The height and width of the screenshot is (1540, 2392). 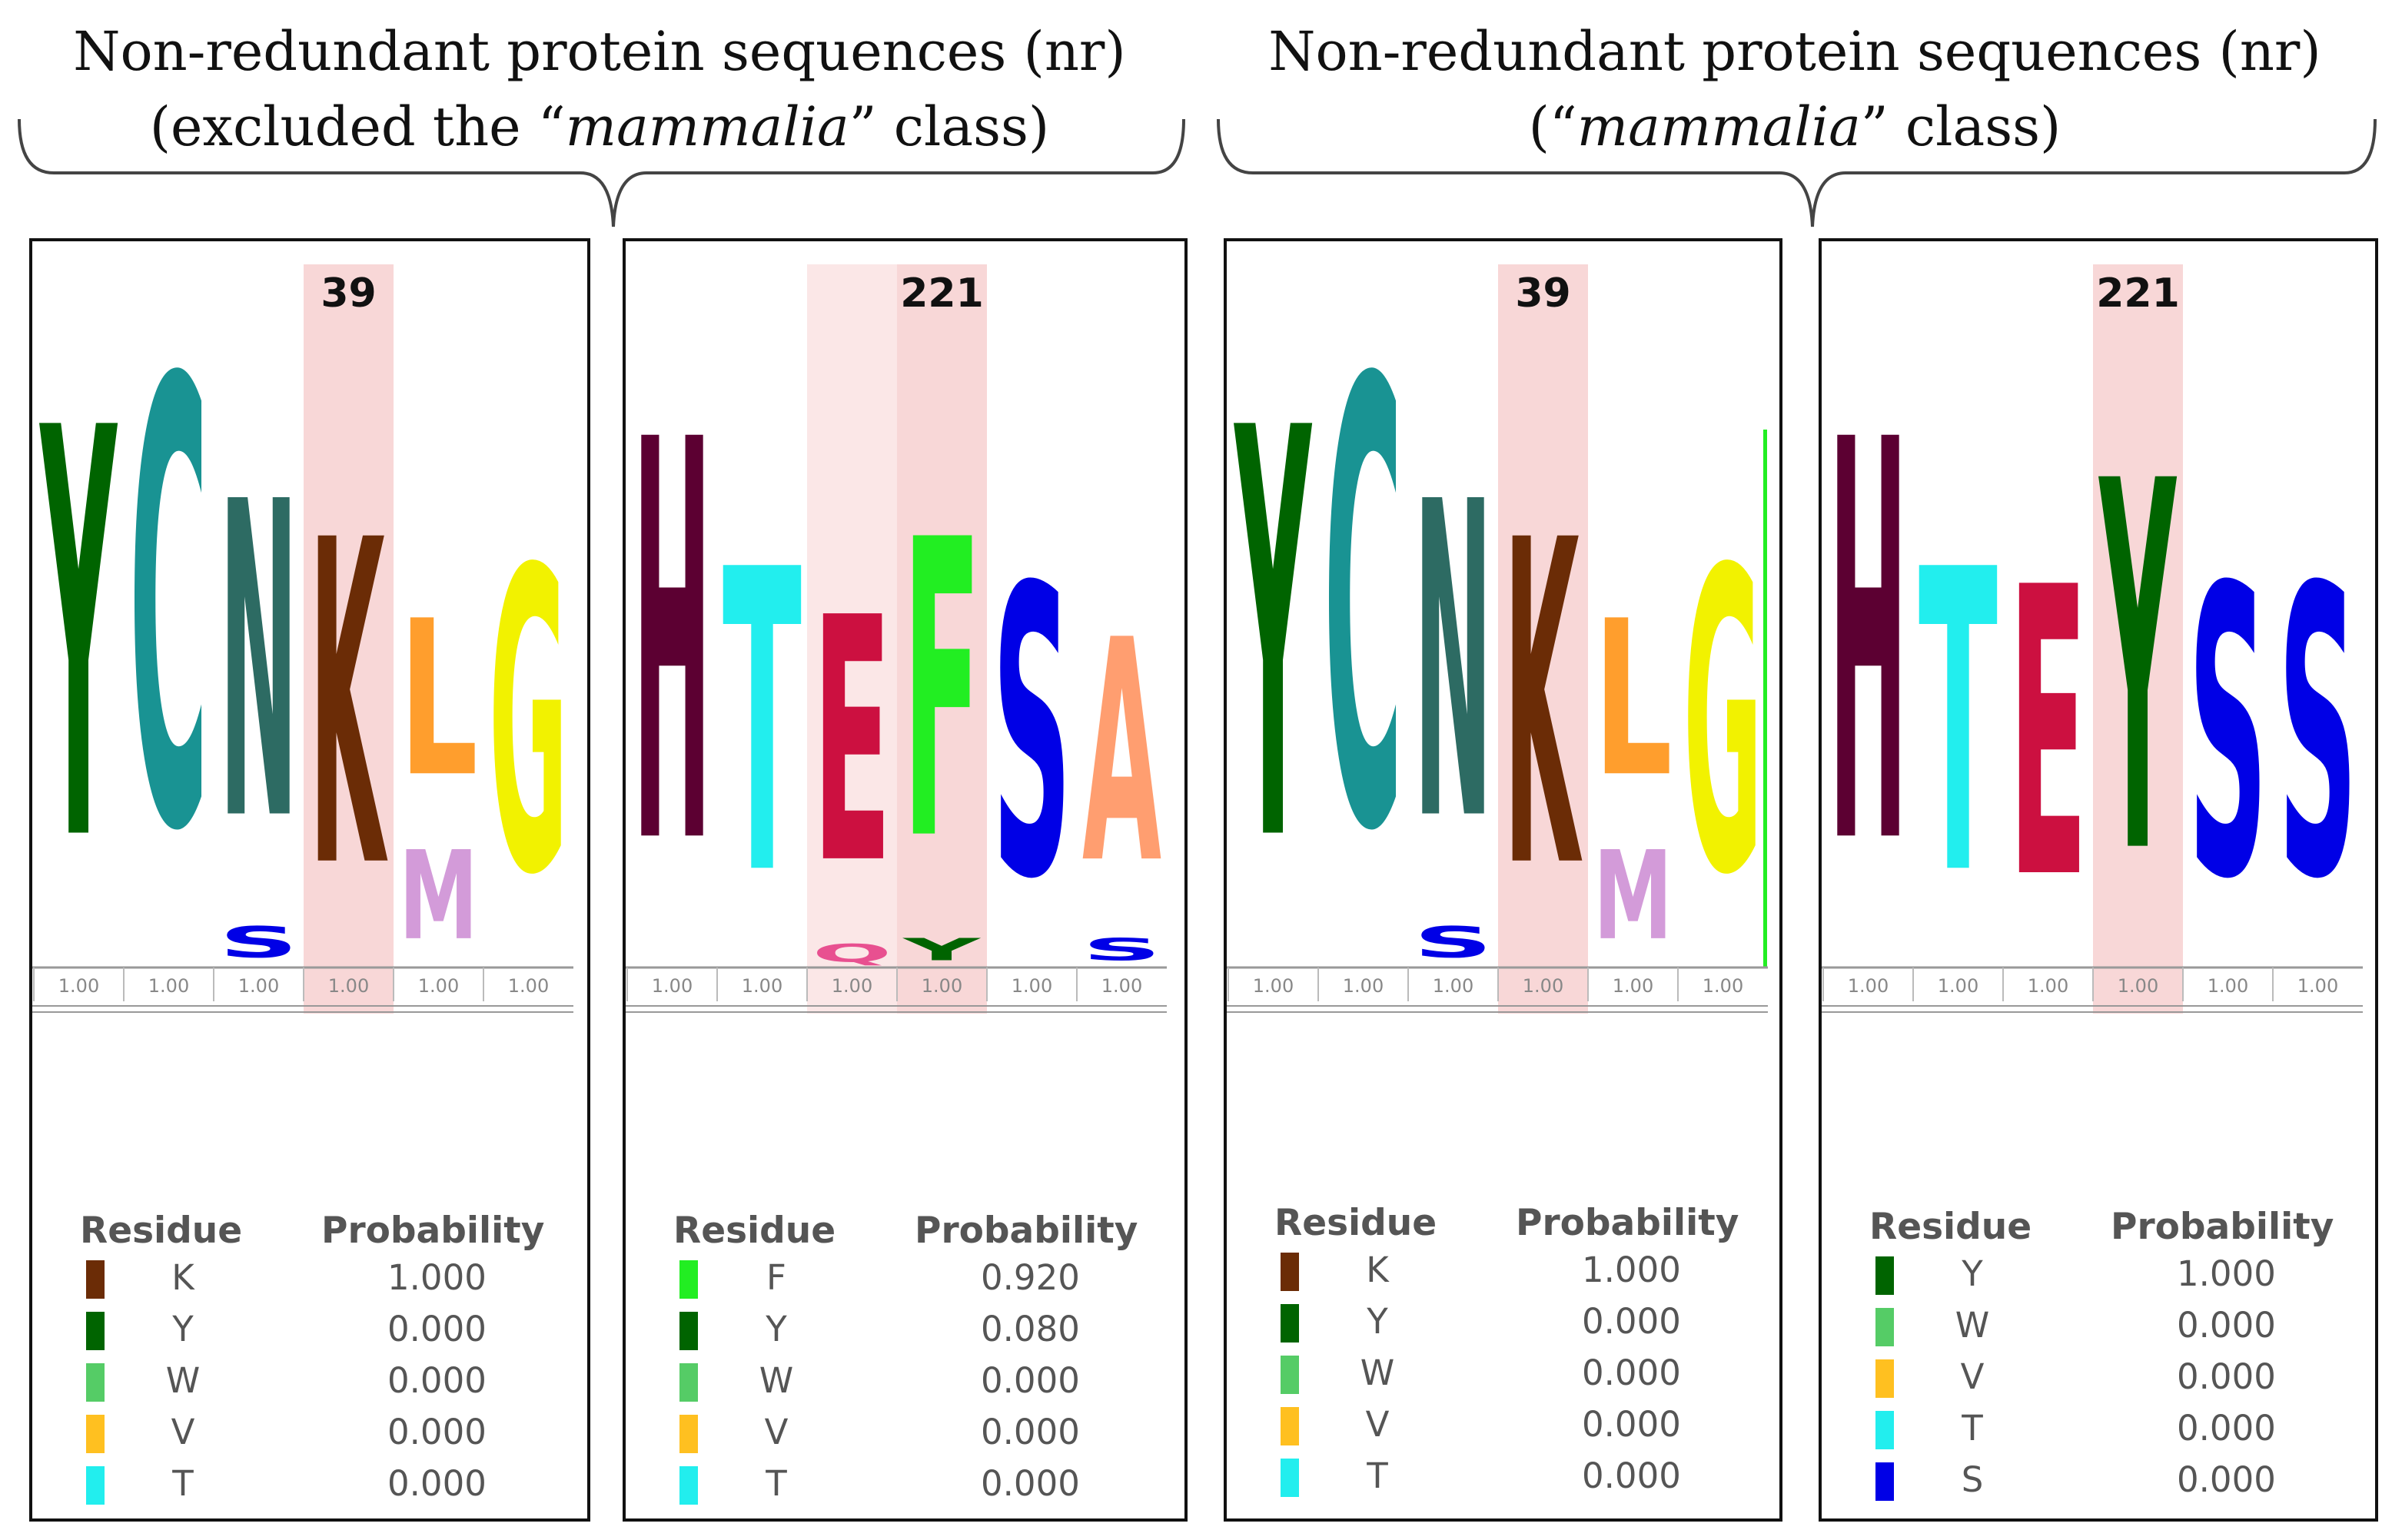 What do you see at coordinates (1031, 1277) in the screenshot?
I see `legend-probability: 0.920` at bounding box center [1031, 1277].